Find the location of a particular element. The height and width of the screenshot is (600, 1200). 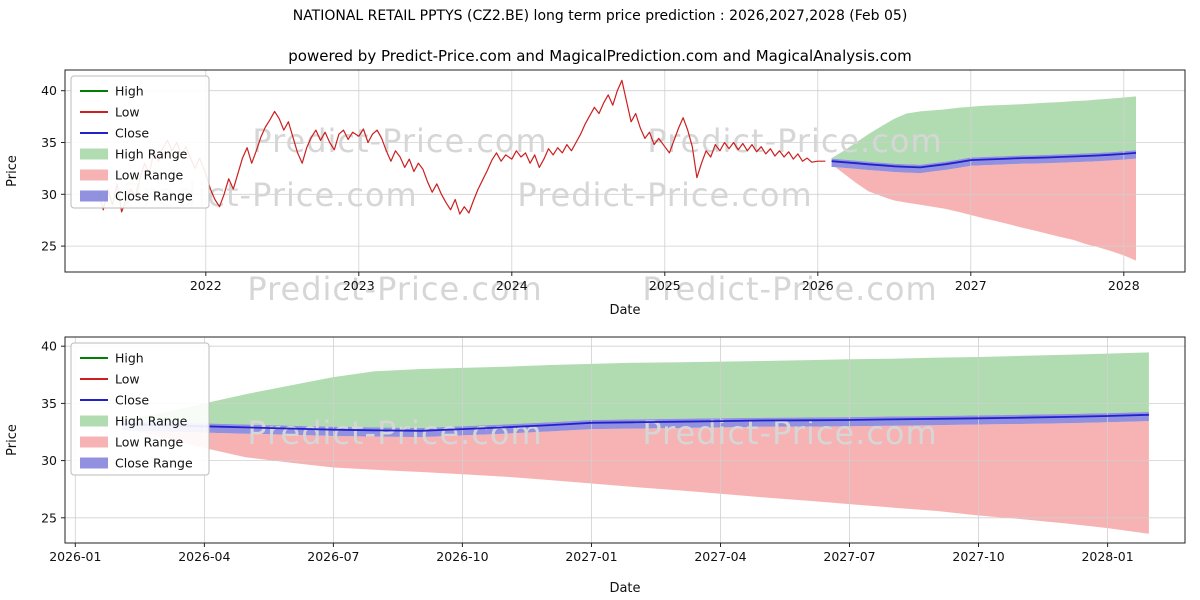

x-tick-label: 2027-01 is located at coordinates (591, 556).